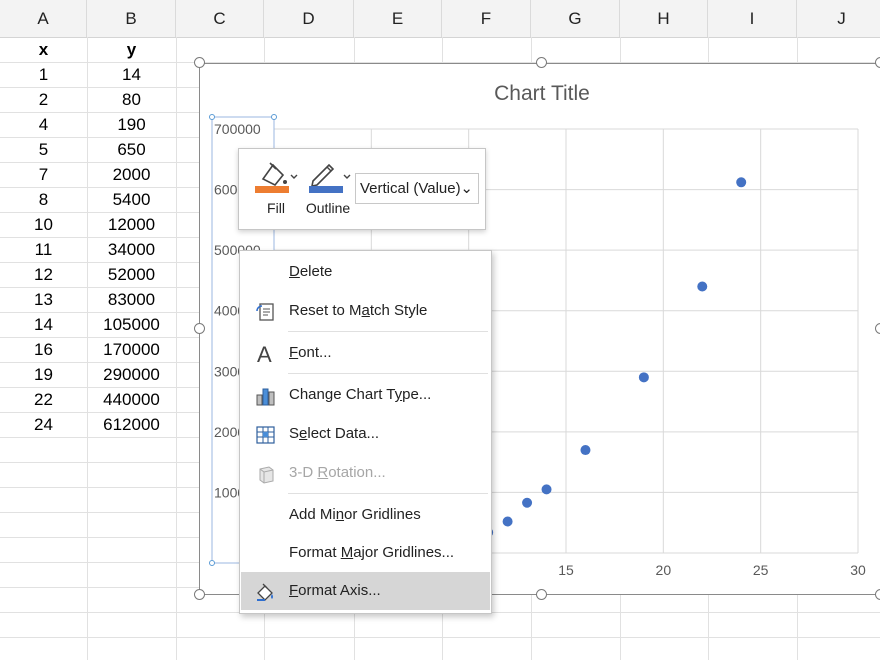  I want to click on cell-y: 12000, so click(131, 224).